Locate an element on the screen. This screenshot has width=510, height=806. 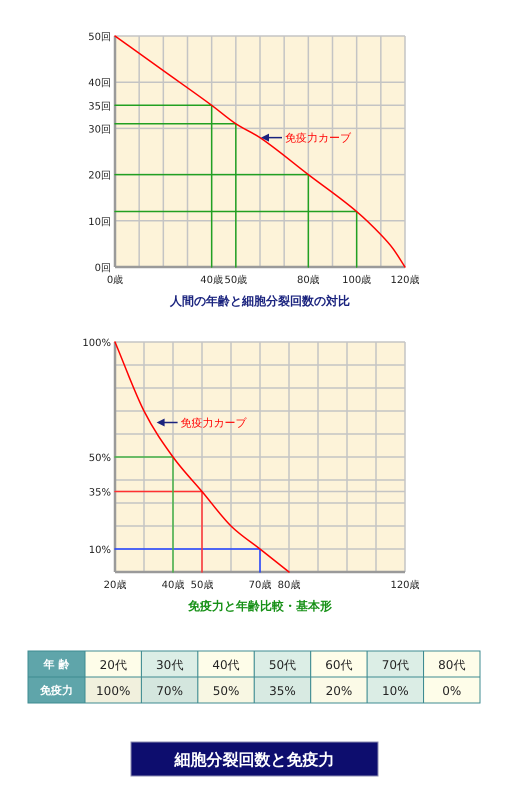
x-axis-title: 年 齢 is located at coordinates (56, 664).